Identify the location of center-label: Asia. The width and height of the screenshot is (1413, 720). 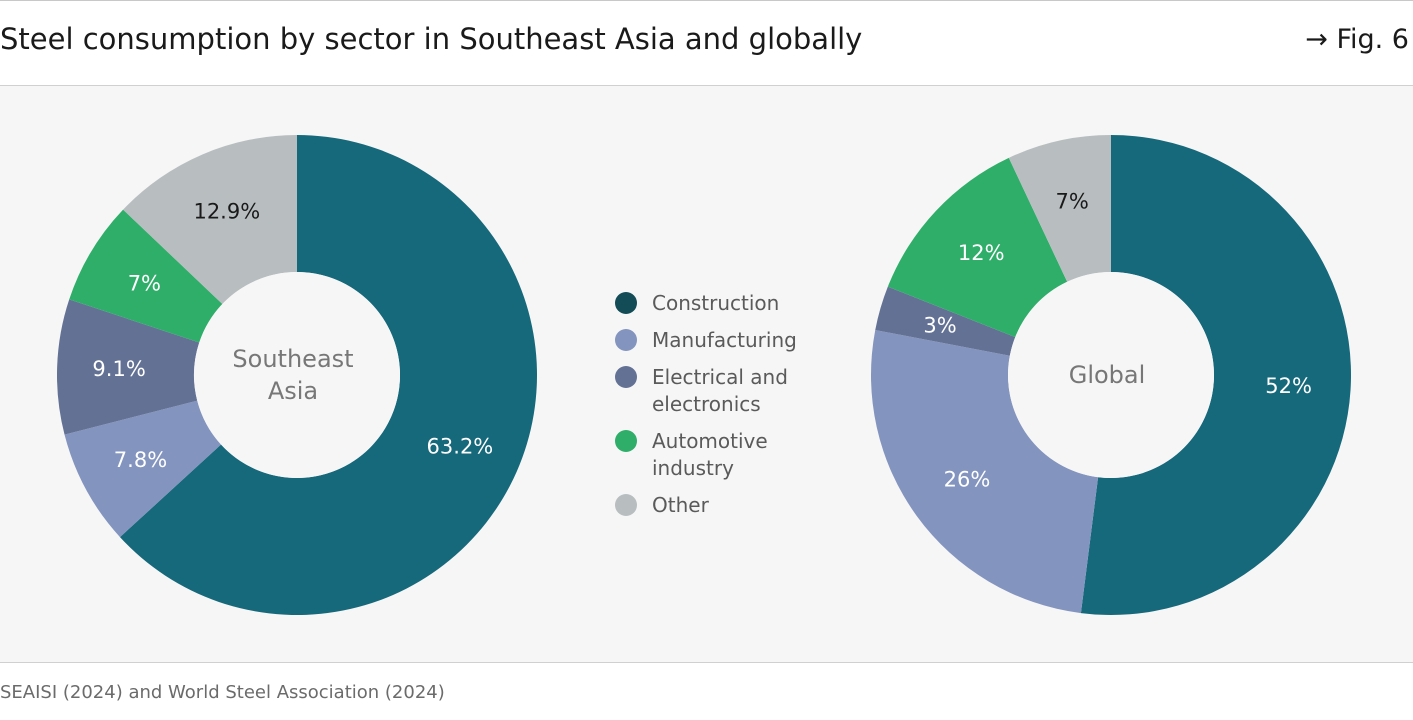
(293, 391).